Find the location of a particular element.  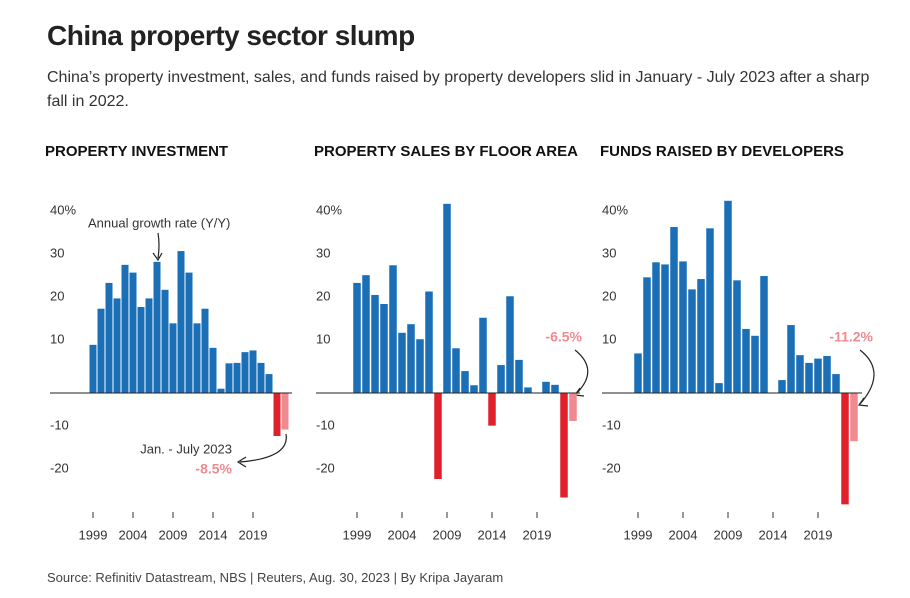

panel-title: PROPERTY SALES BY FLOOR AREA is located at coordinates (446, 151).